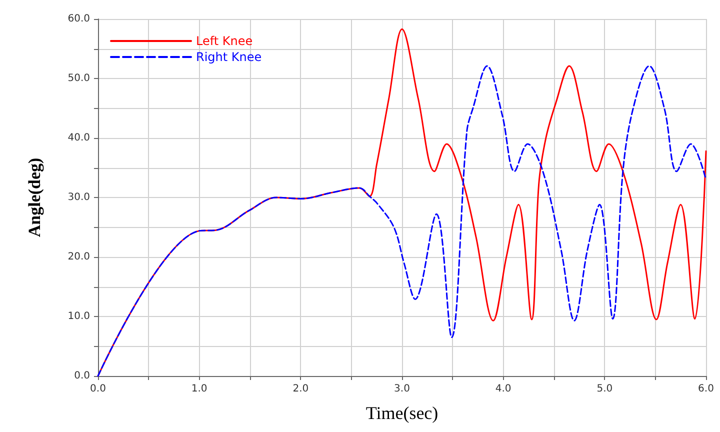  Describe the element at coordinates (706, 389) in the screenshot. I see `x-tick-label: 6.0` at that location.